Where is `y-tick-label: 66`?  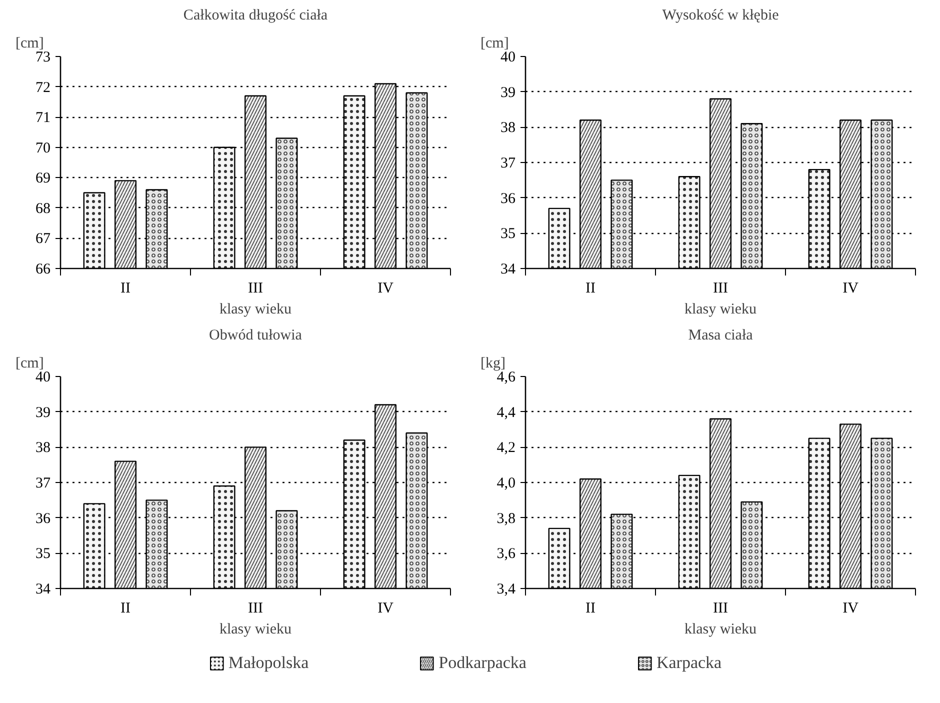
y-tick-label: 66 is located at coordinates (43, 270).